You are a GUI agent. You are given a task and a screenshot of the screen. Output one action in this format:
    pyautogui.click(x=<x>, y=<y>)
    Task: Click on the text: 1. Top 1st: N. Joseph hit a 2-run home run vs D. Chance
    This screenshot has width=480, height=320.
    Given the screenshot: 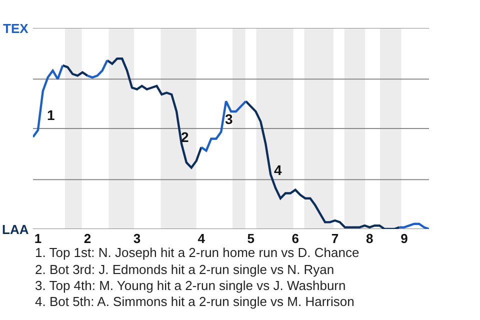 What is the action you would take?
    pyautogui.click(x=197, y=252)
    